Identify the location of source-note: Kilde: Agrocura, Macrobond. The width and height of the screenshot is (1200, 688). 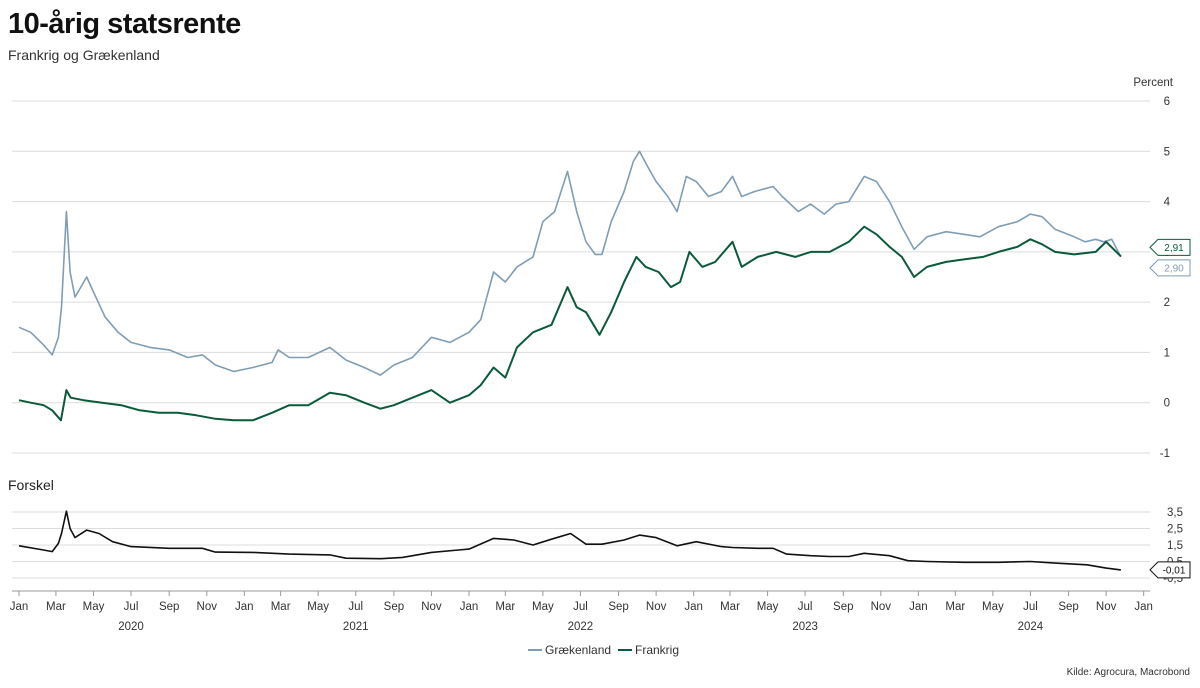
(1128, 672).